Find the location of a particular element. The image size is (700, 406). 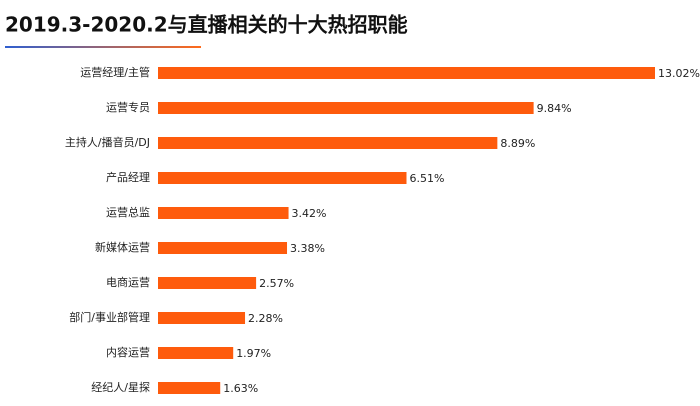

category-label: 运营专员 is located at coordinates (128, 107).